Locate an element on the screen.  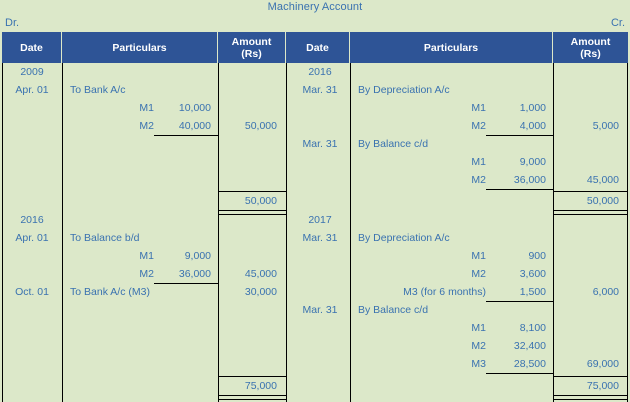
credit-b2-particulars-1: By Depreciation A/c is located at coordinates (404, 238).